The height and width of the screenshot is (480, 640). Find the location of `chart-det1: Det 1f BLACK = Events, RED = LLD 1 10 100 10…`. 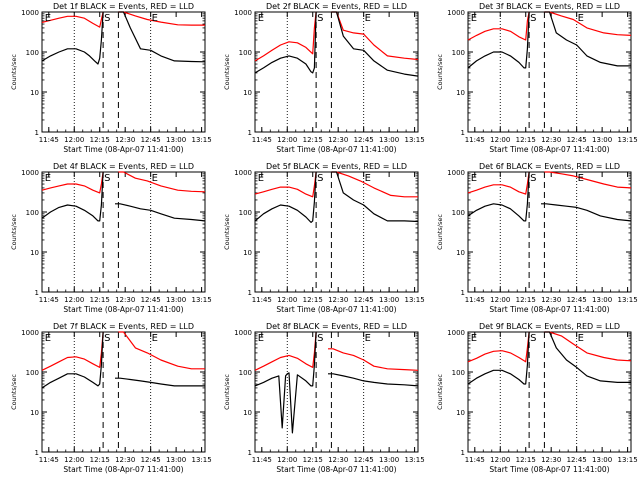

chart-det1: Det 1f BLACK = Events, RED = LLD 1 10 100 10… is located at coordinates (111, 78).